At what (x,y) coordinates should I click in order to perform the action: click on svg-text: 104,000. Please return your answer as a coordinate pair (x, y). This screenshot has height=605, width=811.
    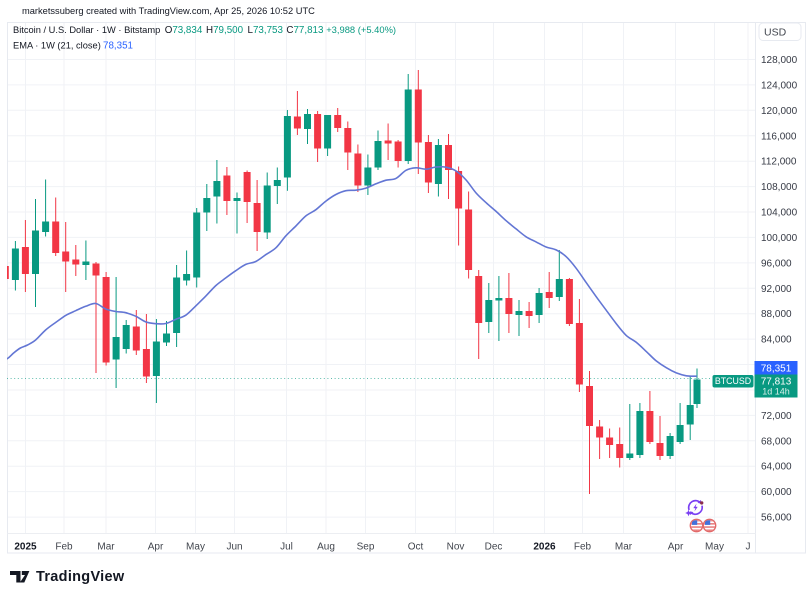
    Looking at the image, I should click on (779, 213).